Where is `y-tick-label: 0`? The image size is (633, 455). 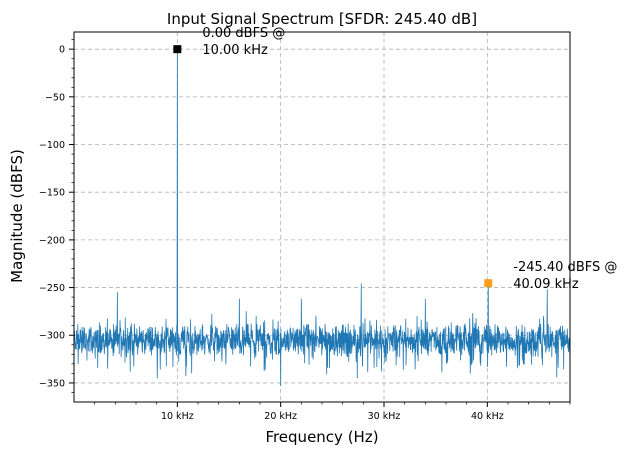
y-tick-label: 0 is located at coordinates (62, 50).